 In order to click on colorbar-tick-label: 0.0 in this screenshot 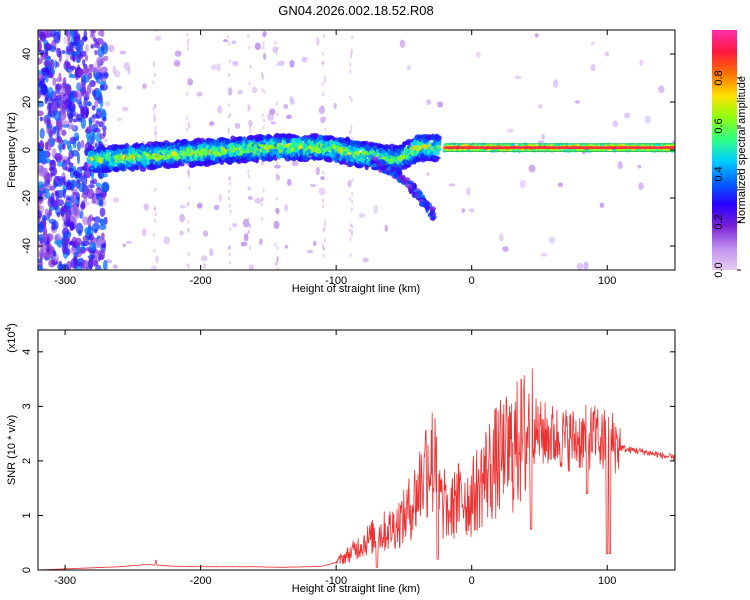, I will do `click(719, 269)`.